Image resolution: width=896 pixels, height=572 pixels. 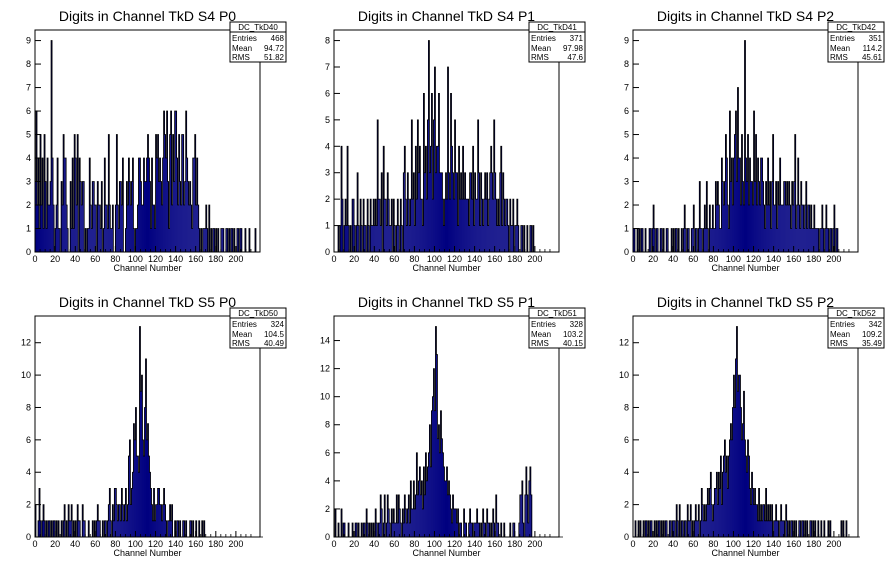 What do you see at coordinates (241, 343) in the screenshot?
I see `stats-label-rms: RMS` at bounding box center [241, 343].